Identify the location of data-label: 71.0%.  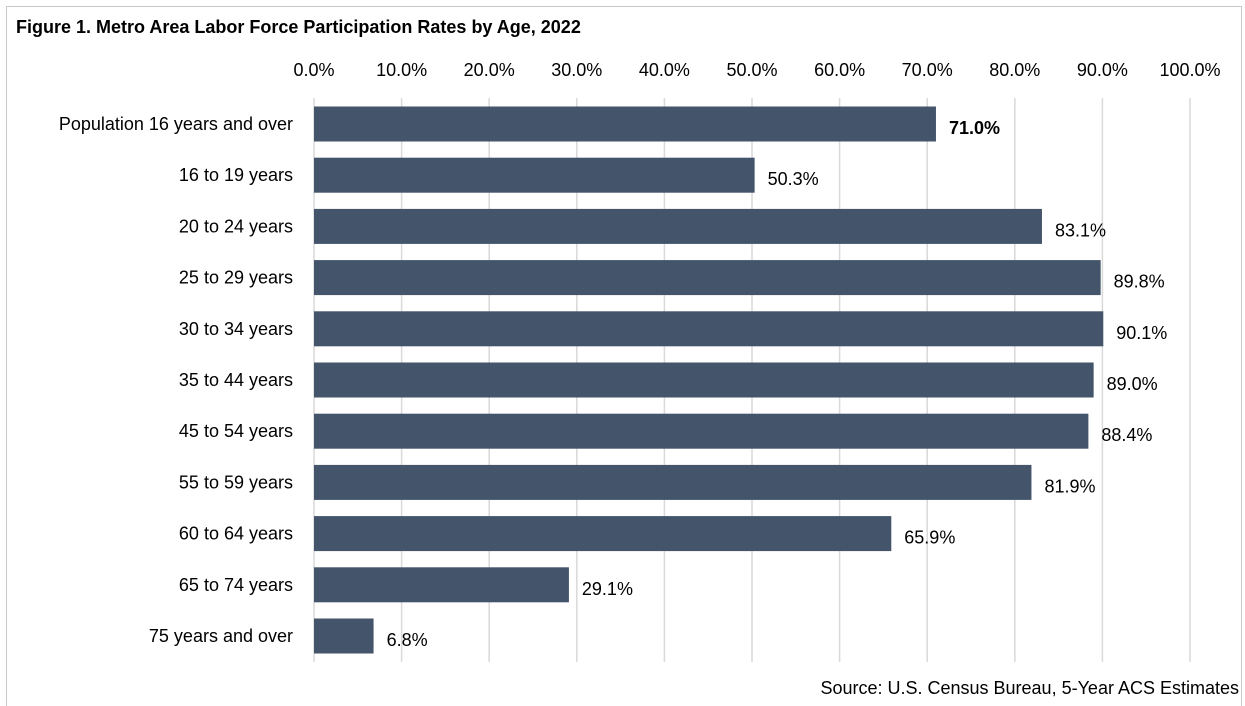
(974, 128).